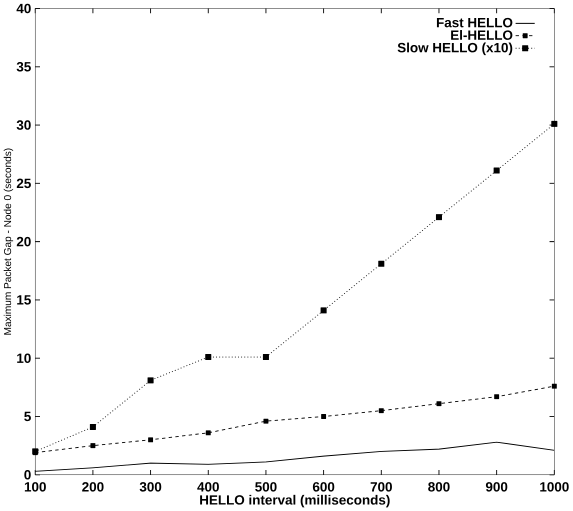 The image size is (573, 511). Describe the element at coordinates (474, 23) in the screenshot. I see `legend-label: Fast HELLO` at that location.